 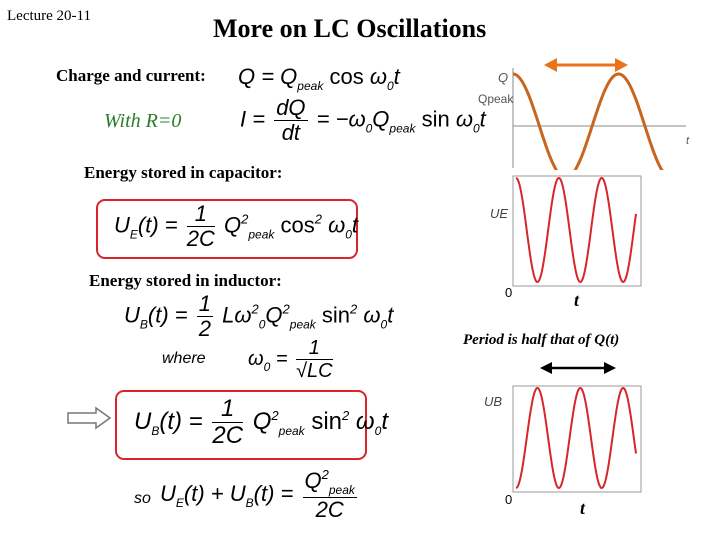 I want to click on lecture-number: Lecture 20-11, so click(x=49, y=16).